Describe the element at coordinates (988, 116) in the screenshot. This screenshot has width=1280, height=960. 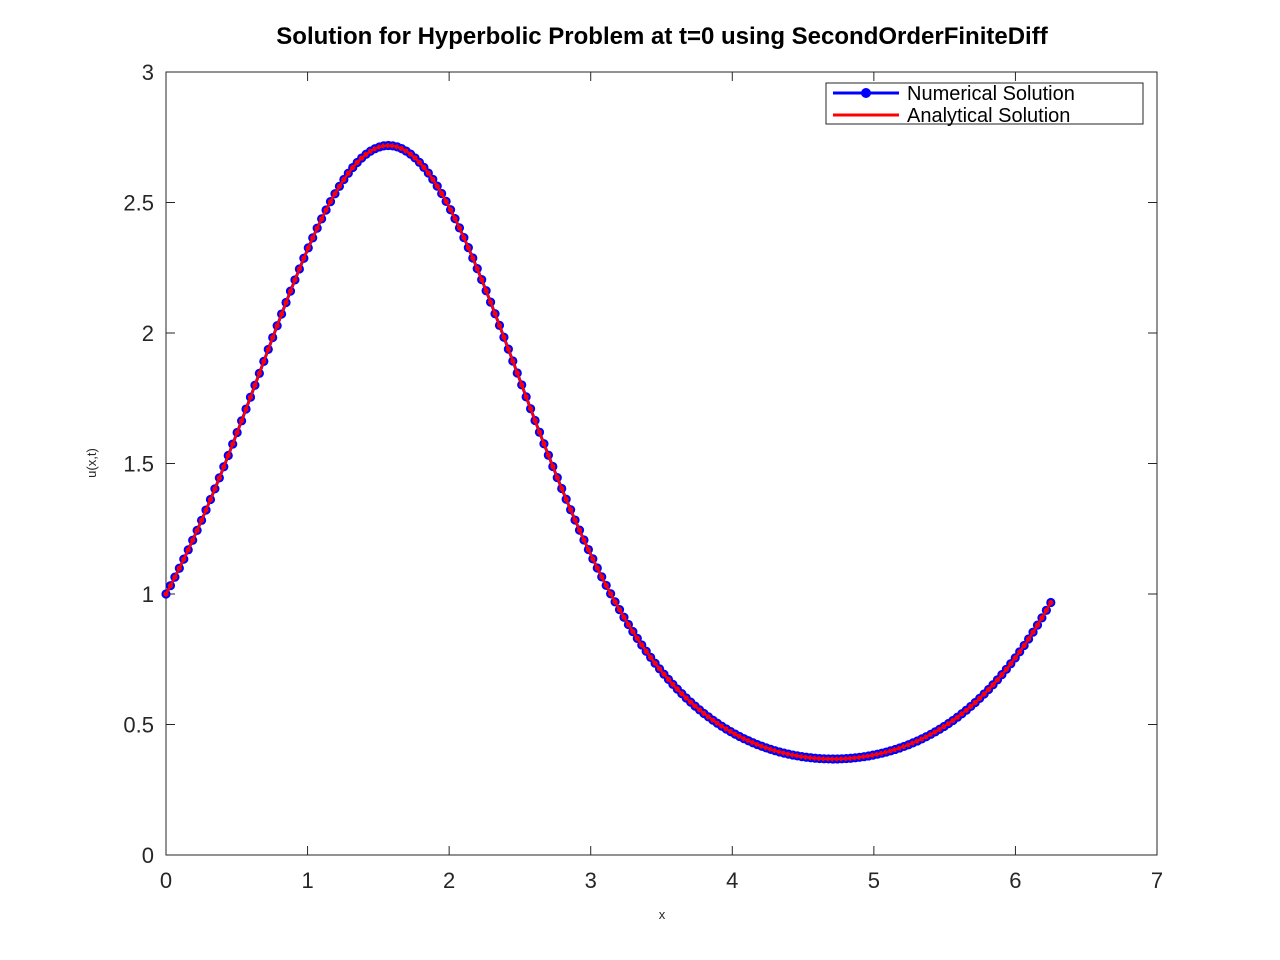
I see `legend-analytical-label: Analytical Solution` at that location.